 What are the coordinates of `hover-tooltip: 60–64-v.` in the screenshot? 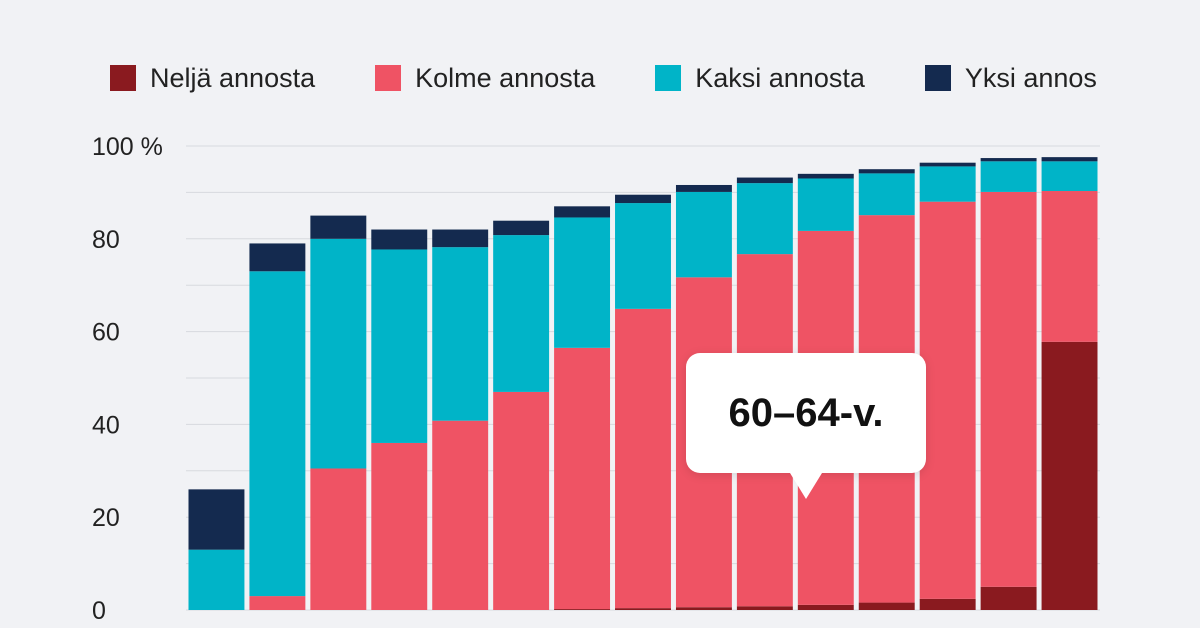 It's located at (806, 426).